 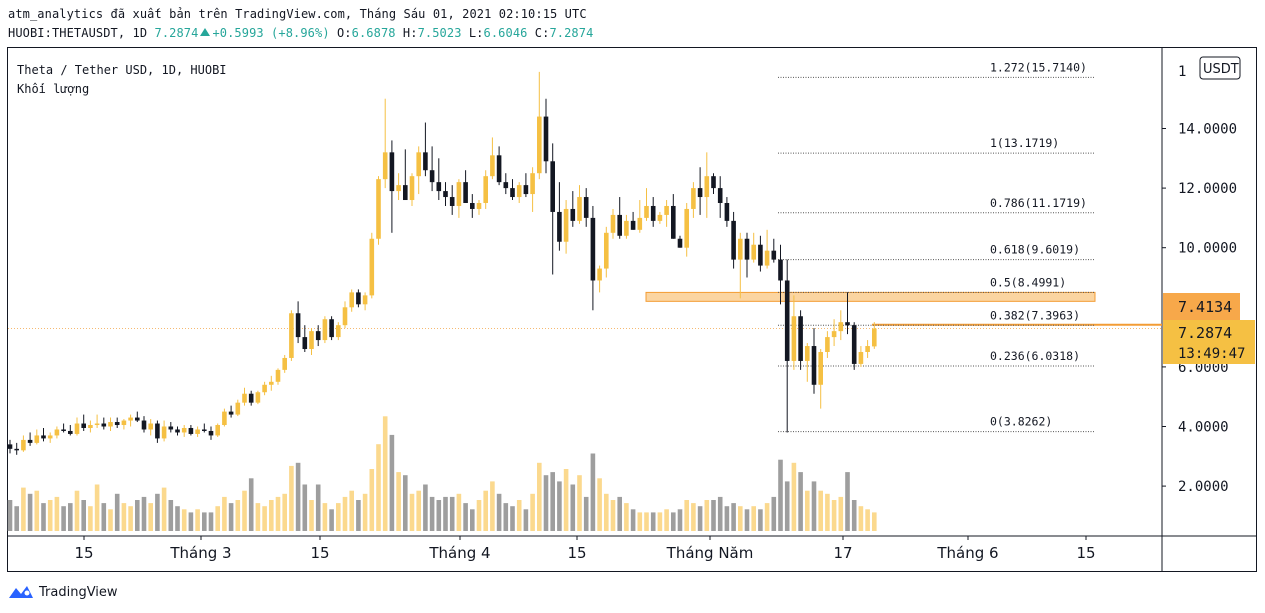 I want to click on level-price-badge, so click(x=1201, y=306).